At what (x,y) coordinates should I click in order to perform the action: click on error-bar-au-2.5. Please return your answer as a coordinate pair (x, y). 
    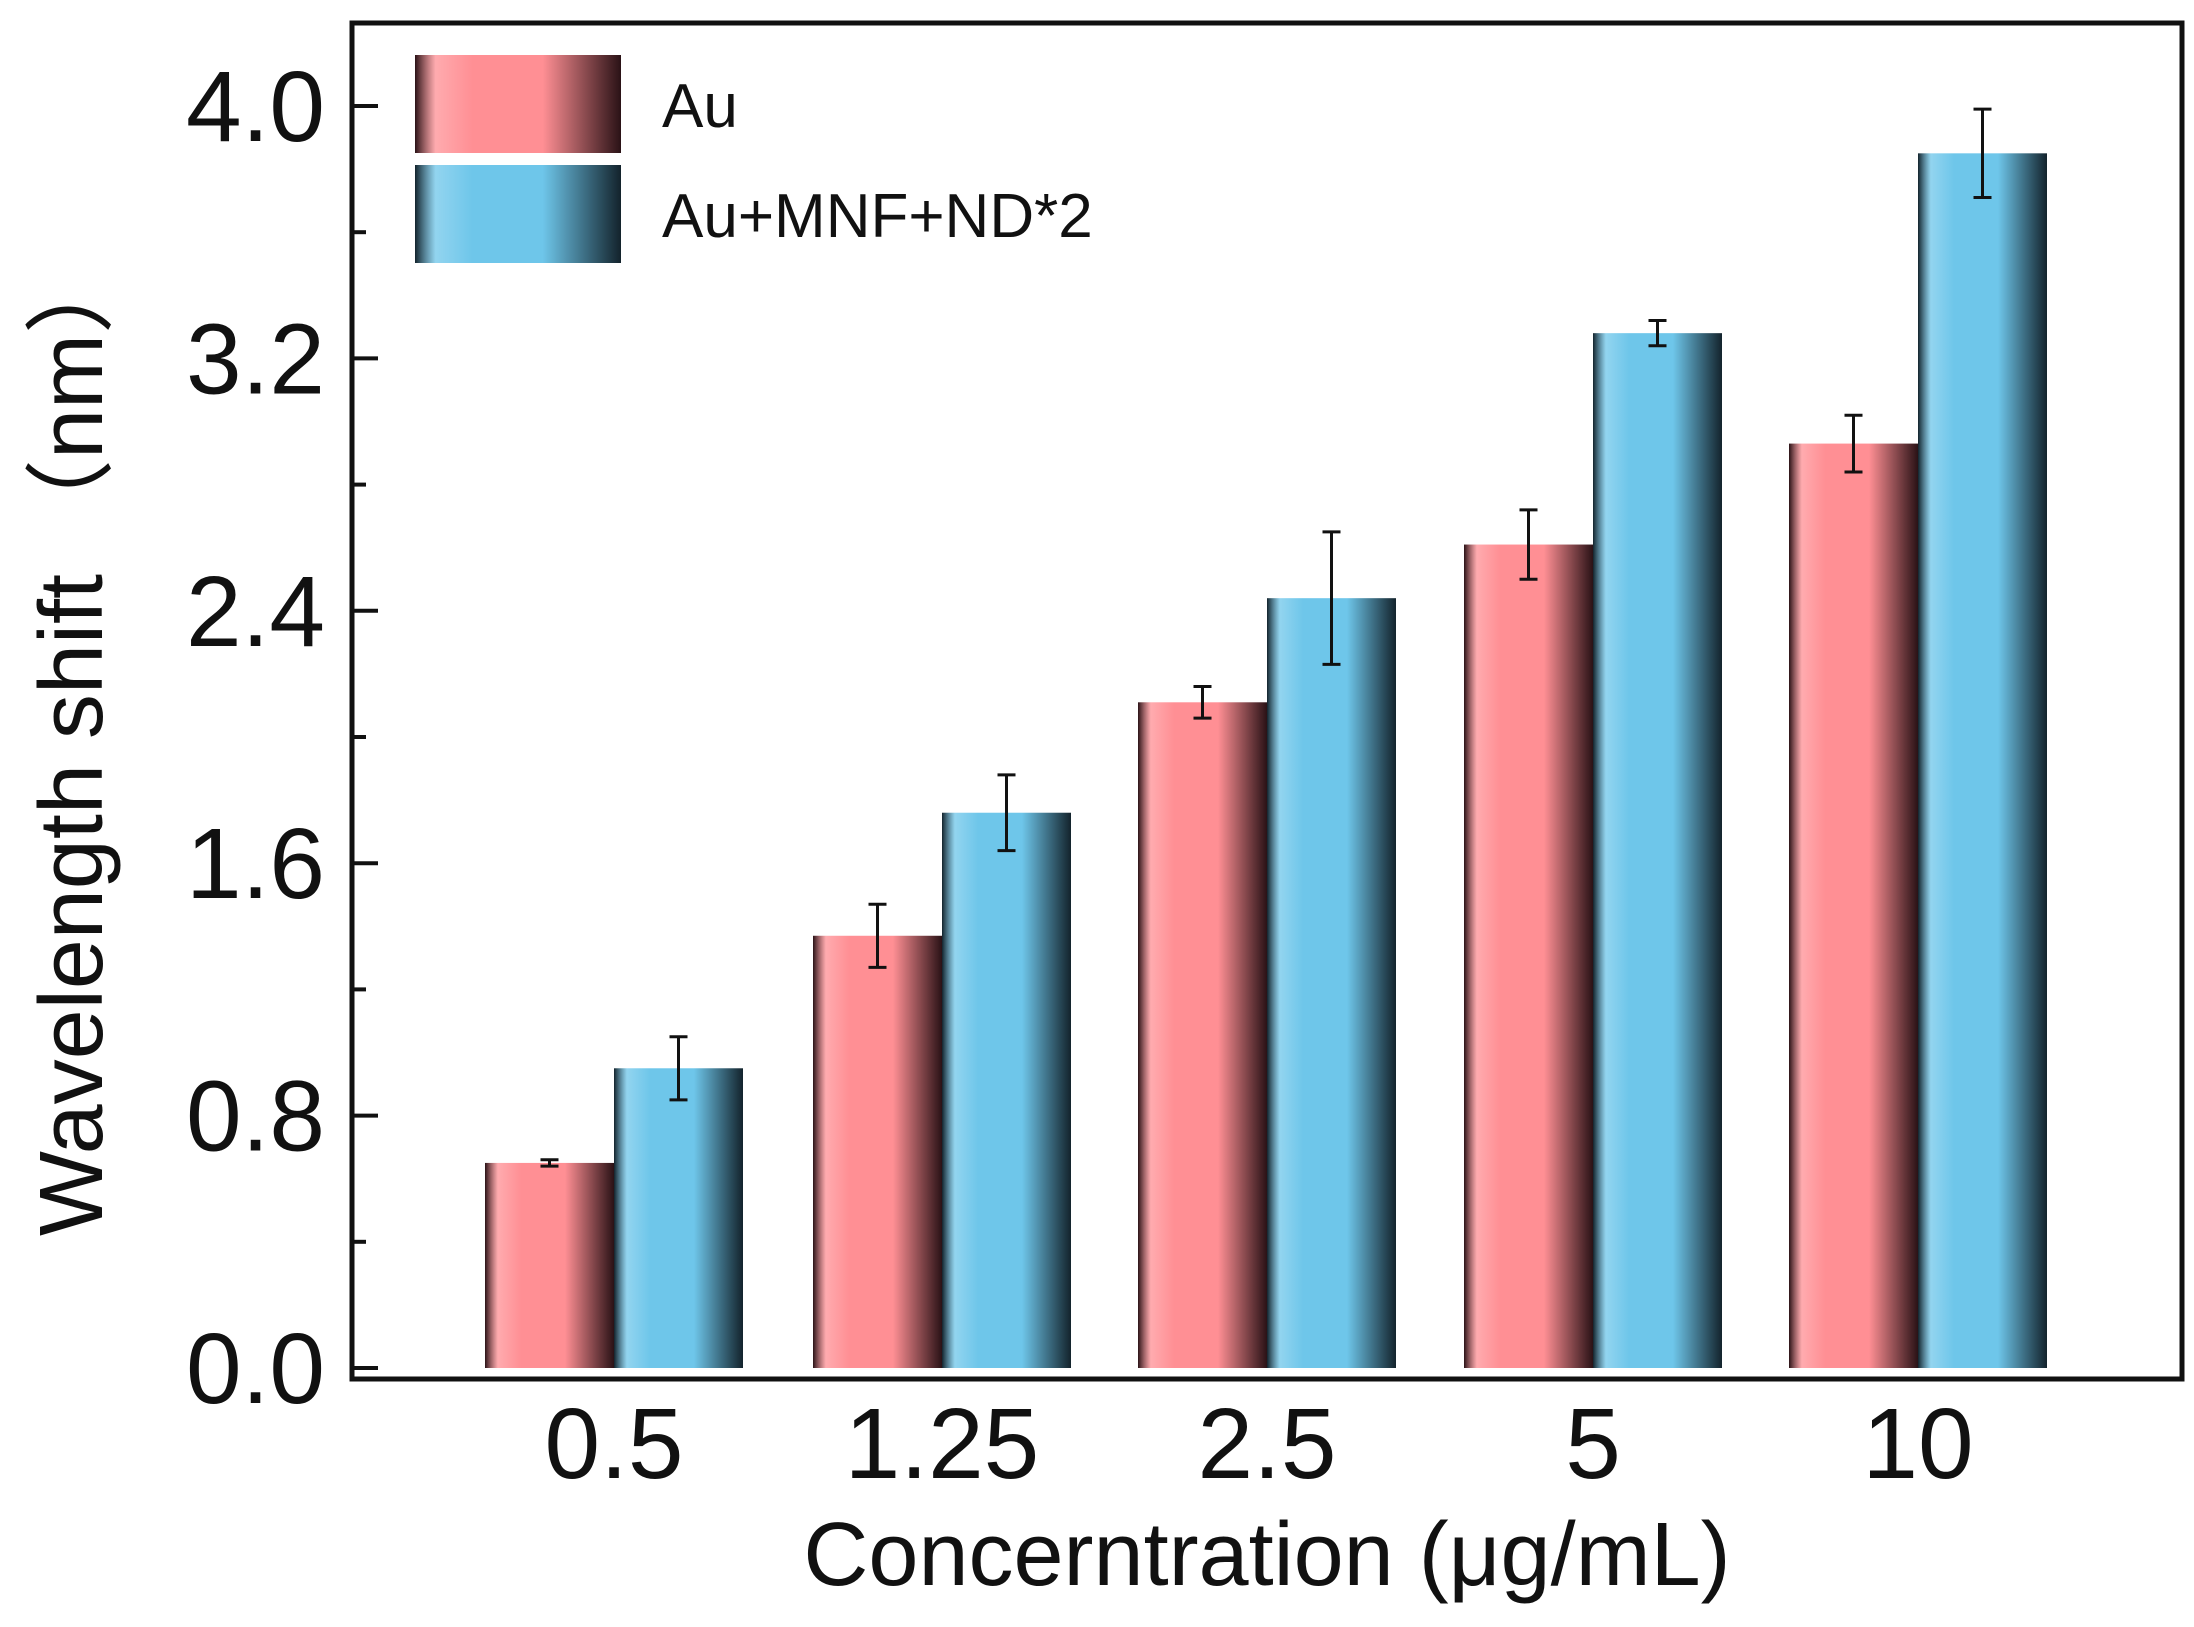
    Looking at the image, I should click on (1202, 702).